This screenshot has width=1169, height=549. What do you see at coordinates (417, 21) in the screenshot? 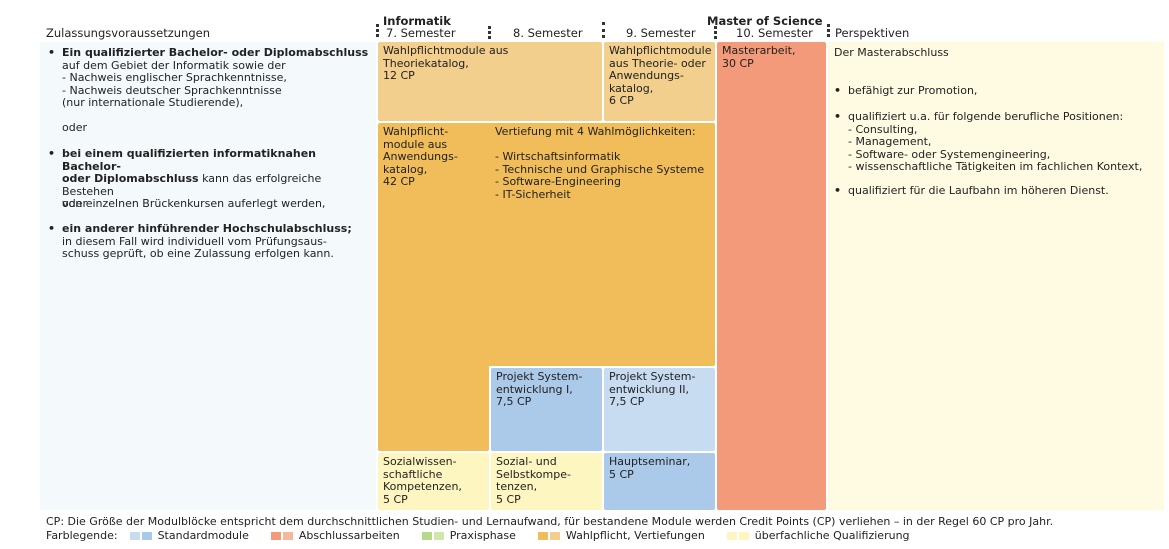
I see `header-informatik: Informatik` at bounding box center [417, 21].